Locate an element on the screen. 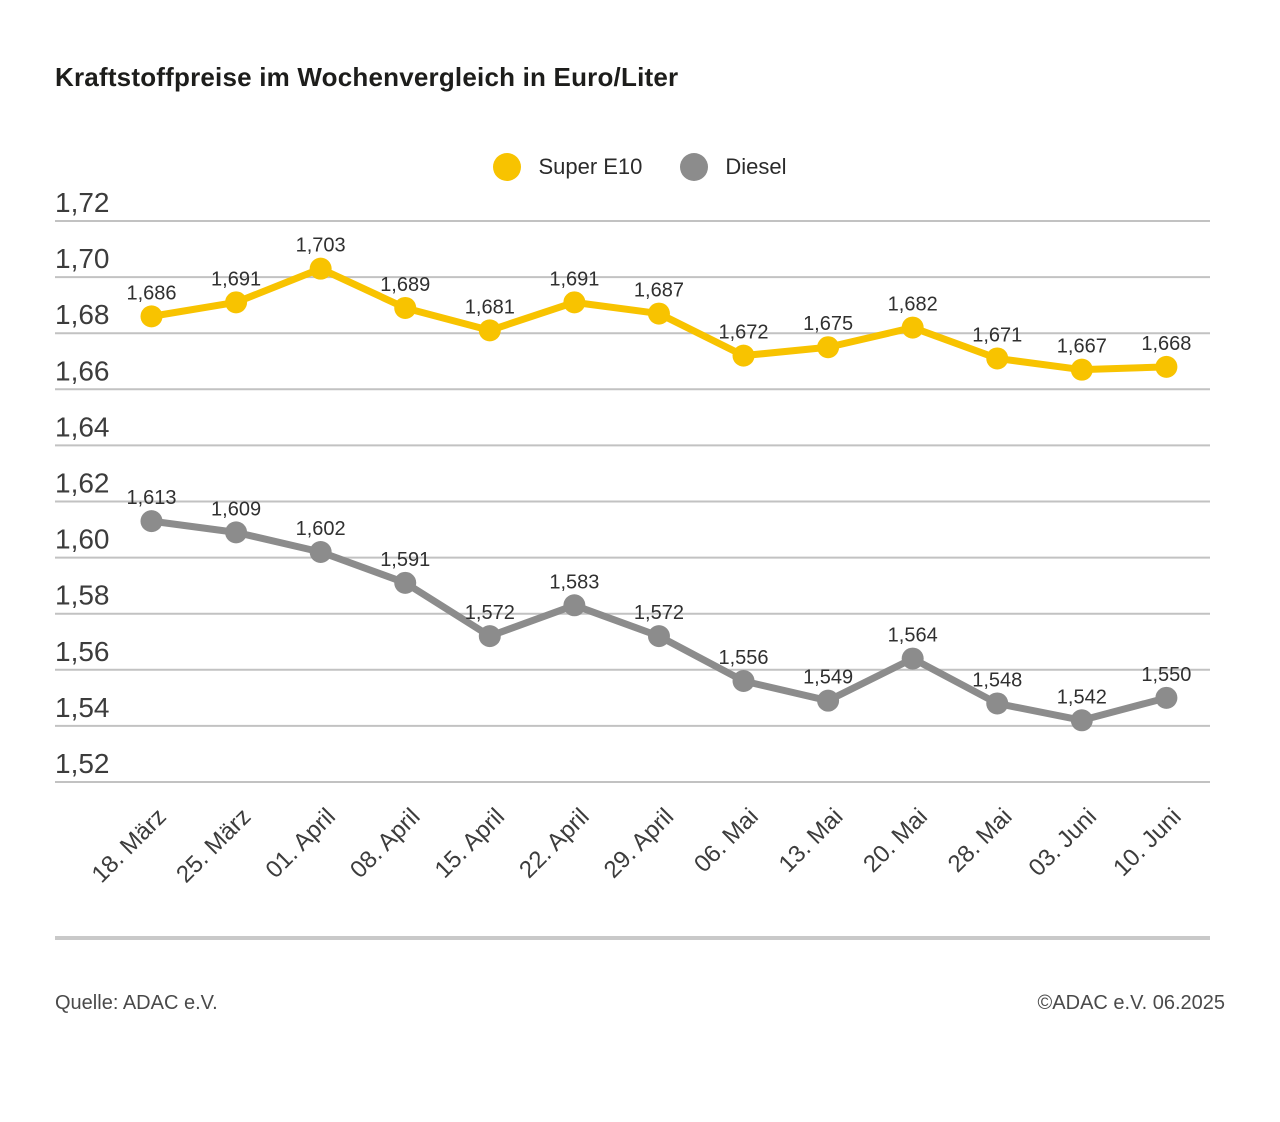 This screenshot has height=1122, width=1280. point-value-label: 1,675 is located at coordinates (828, 324).